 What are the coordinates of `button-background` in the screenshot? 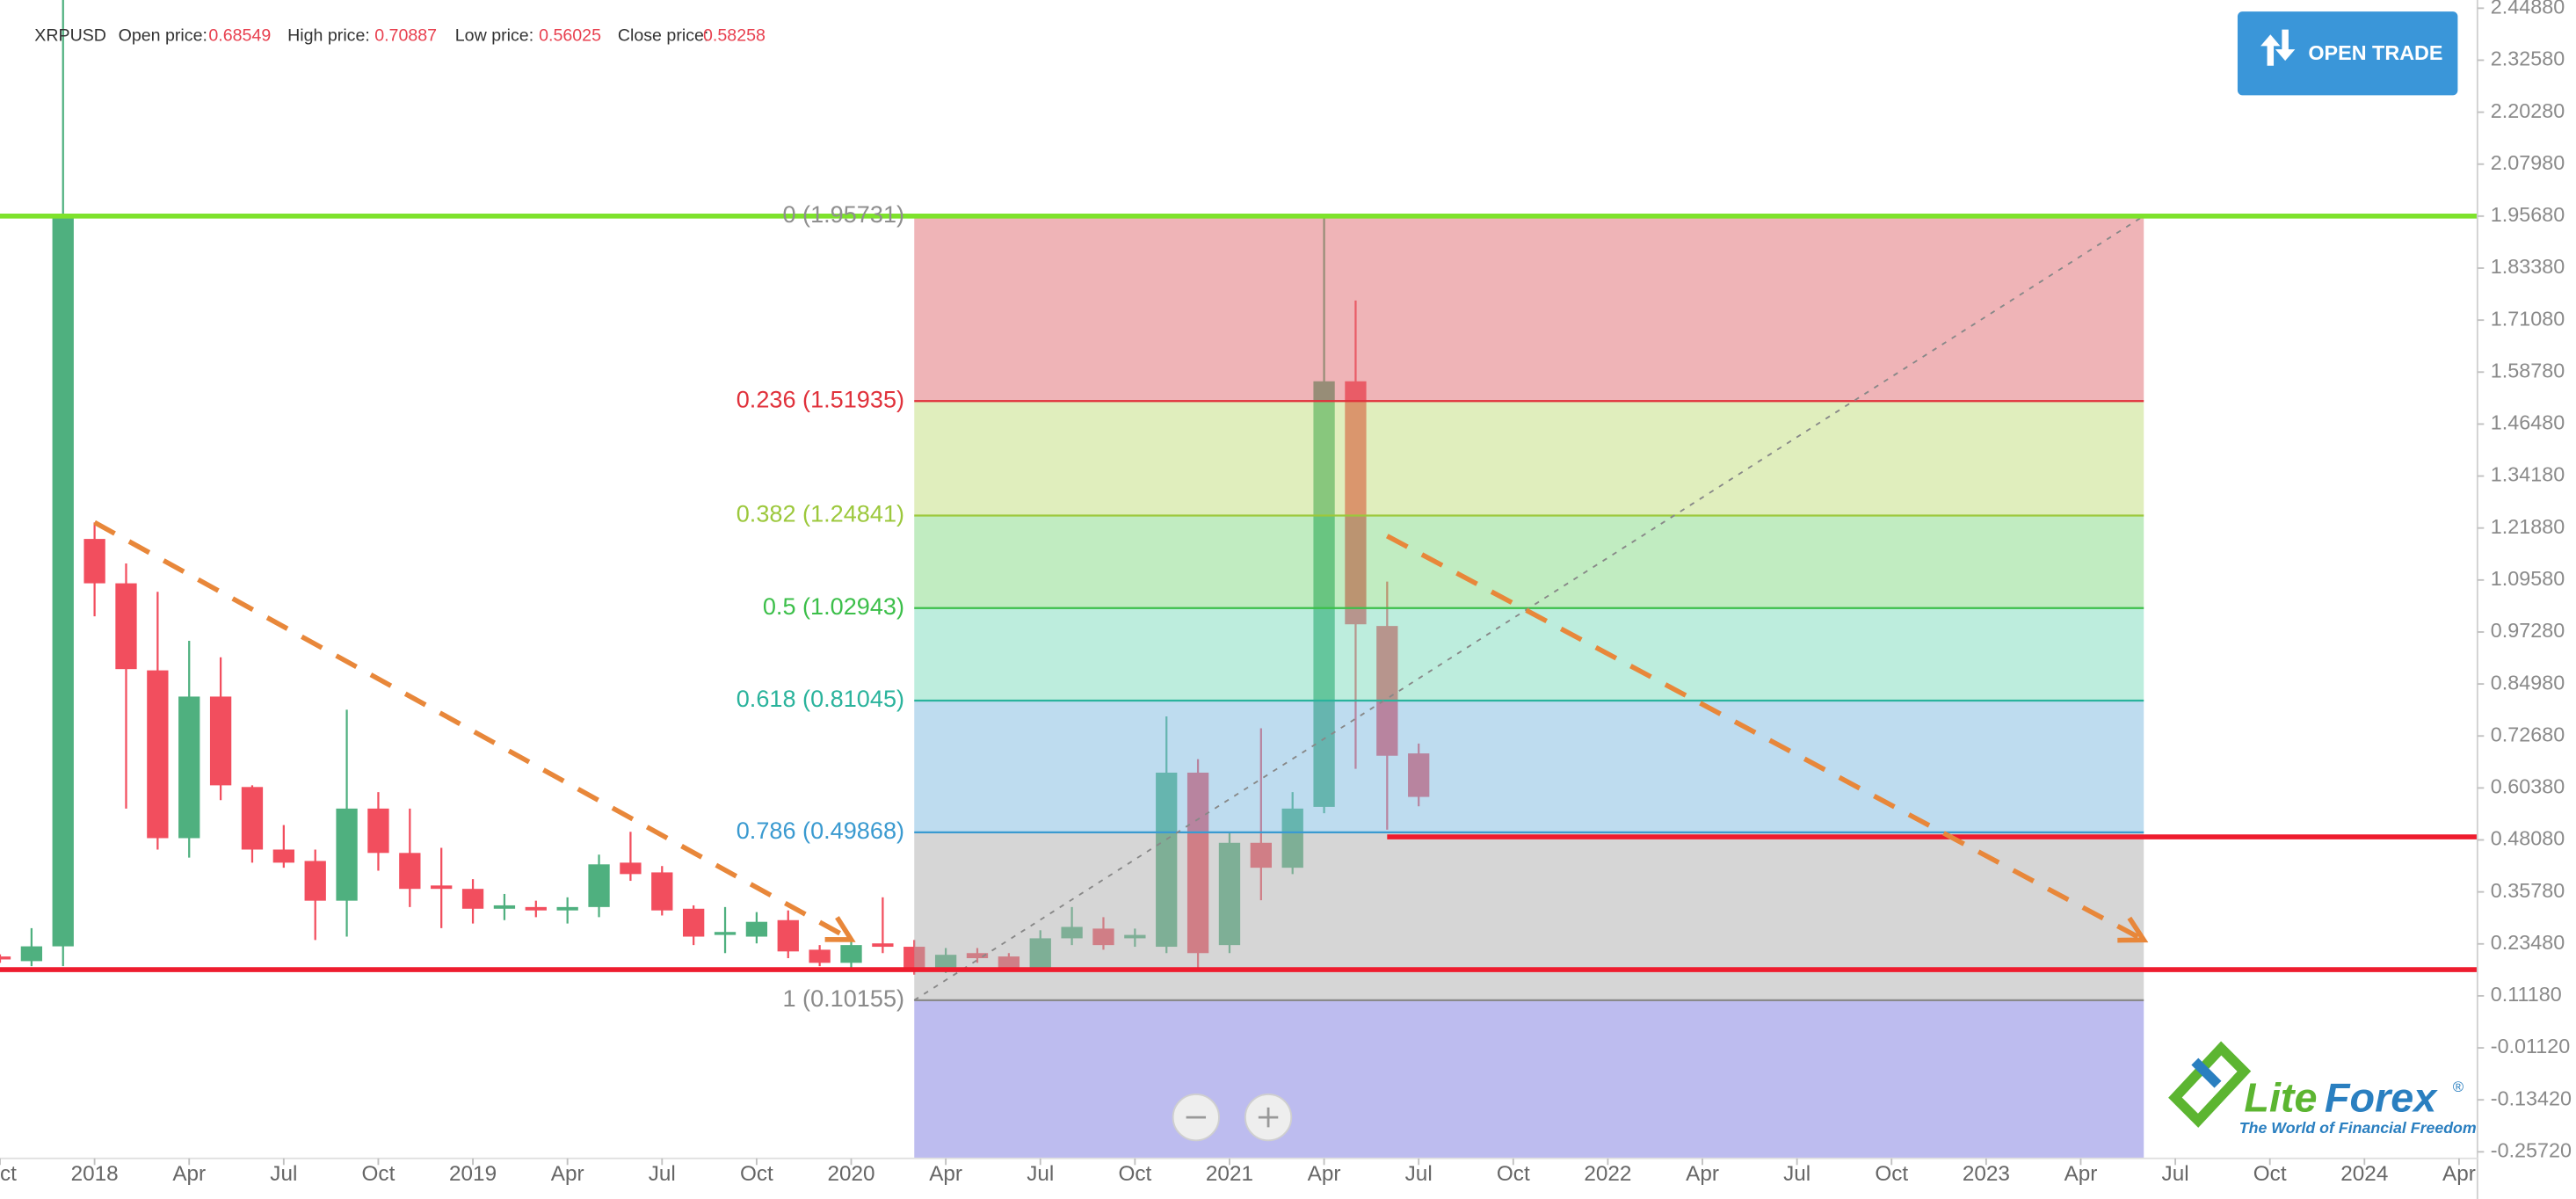 It's located at (2347, 54).